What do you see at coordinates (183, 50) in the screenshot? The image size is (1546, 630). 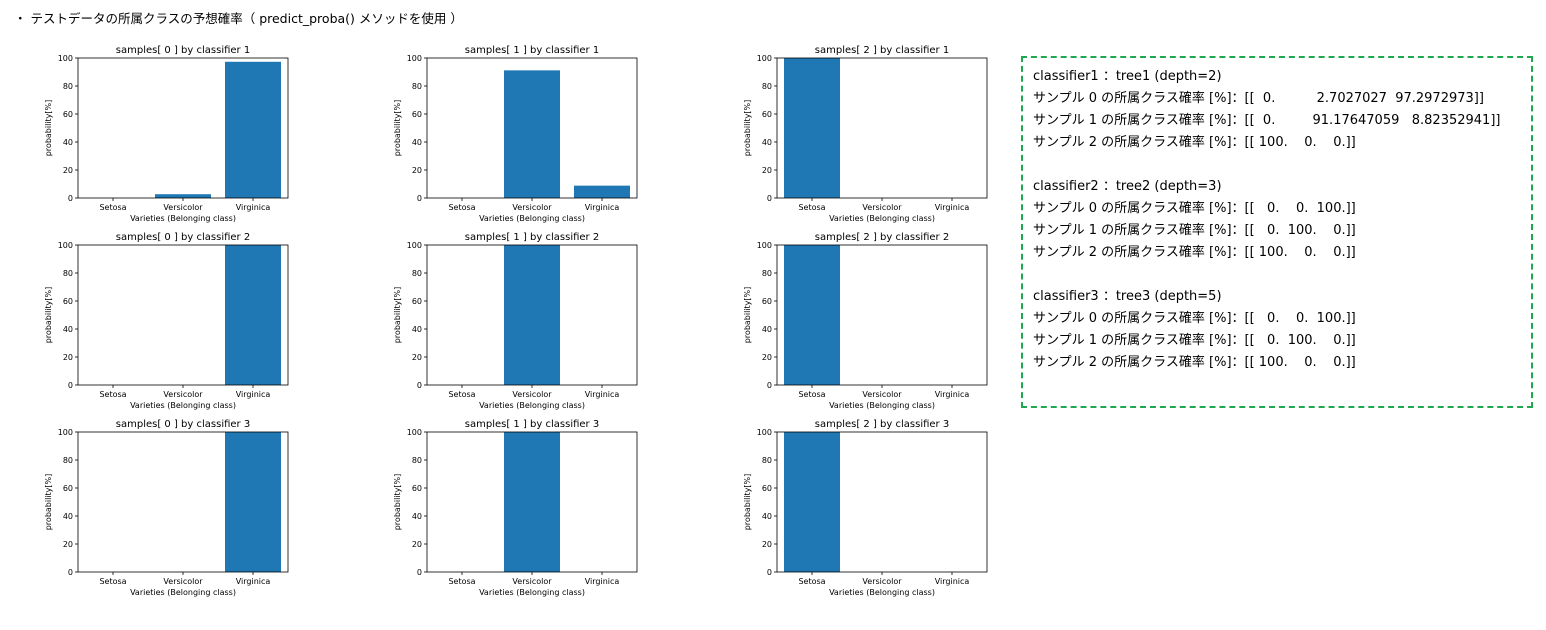 I see `chart-title: samples[ 0 ] by classifier 1` at bounding box center [183, 50].